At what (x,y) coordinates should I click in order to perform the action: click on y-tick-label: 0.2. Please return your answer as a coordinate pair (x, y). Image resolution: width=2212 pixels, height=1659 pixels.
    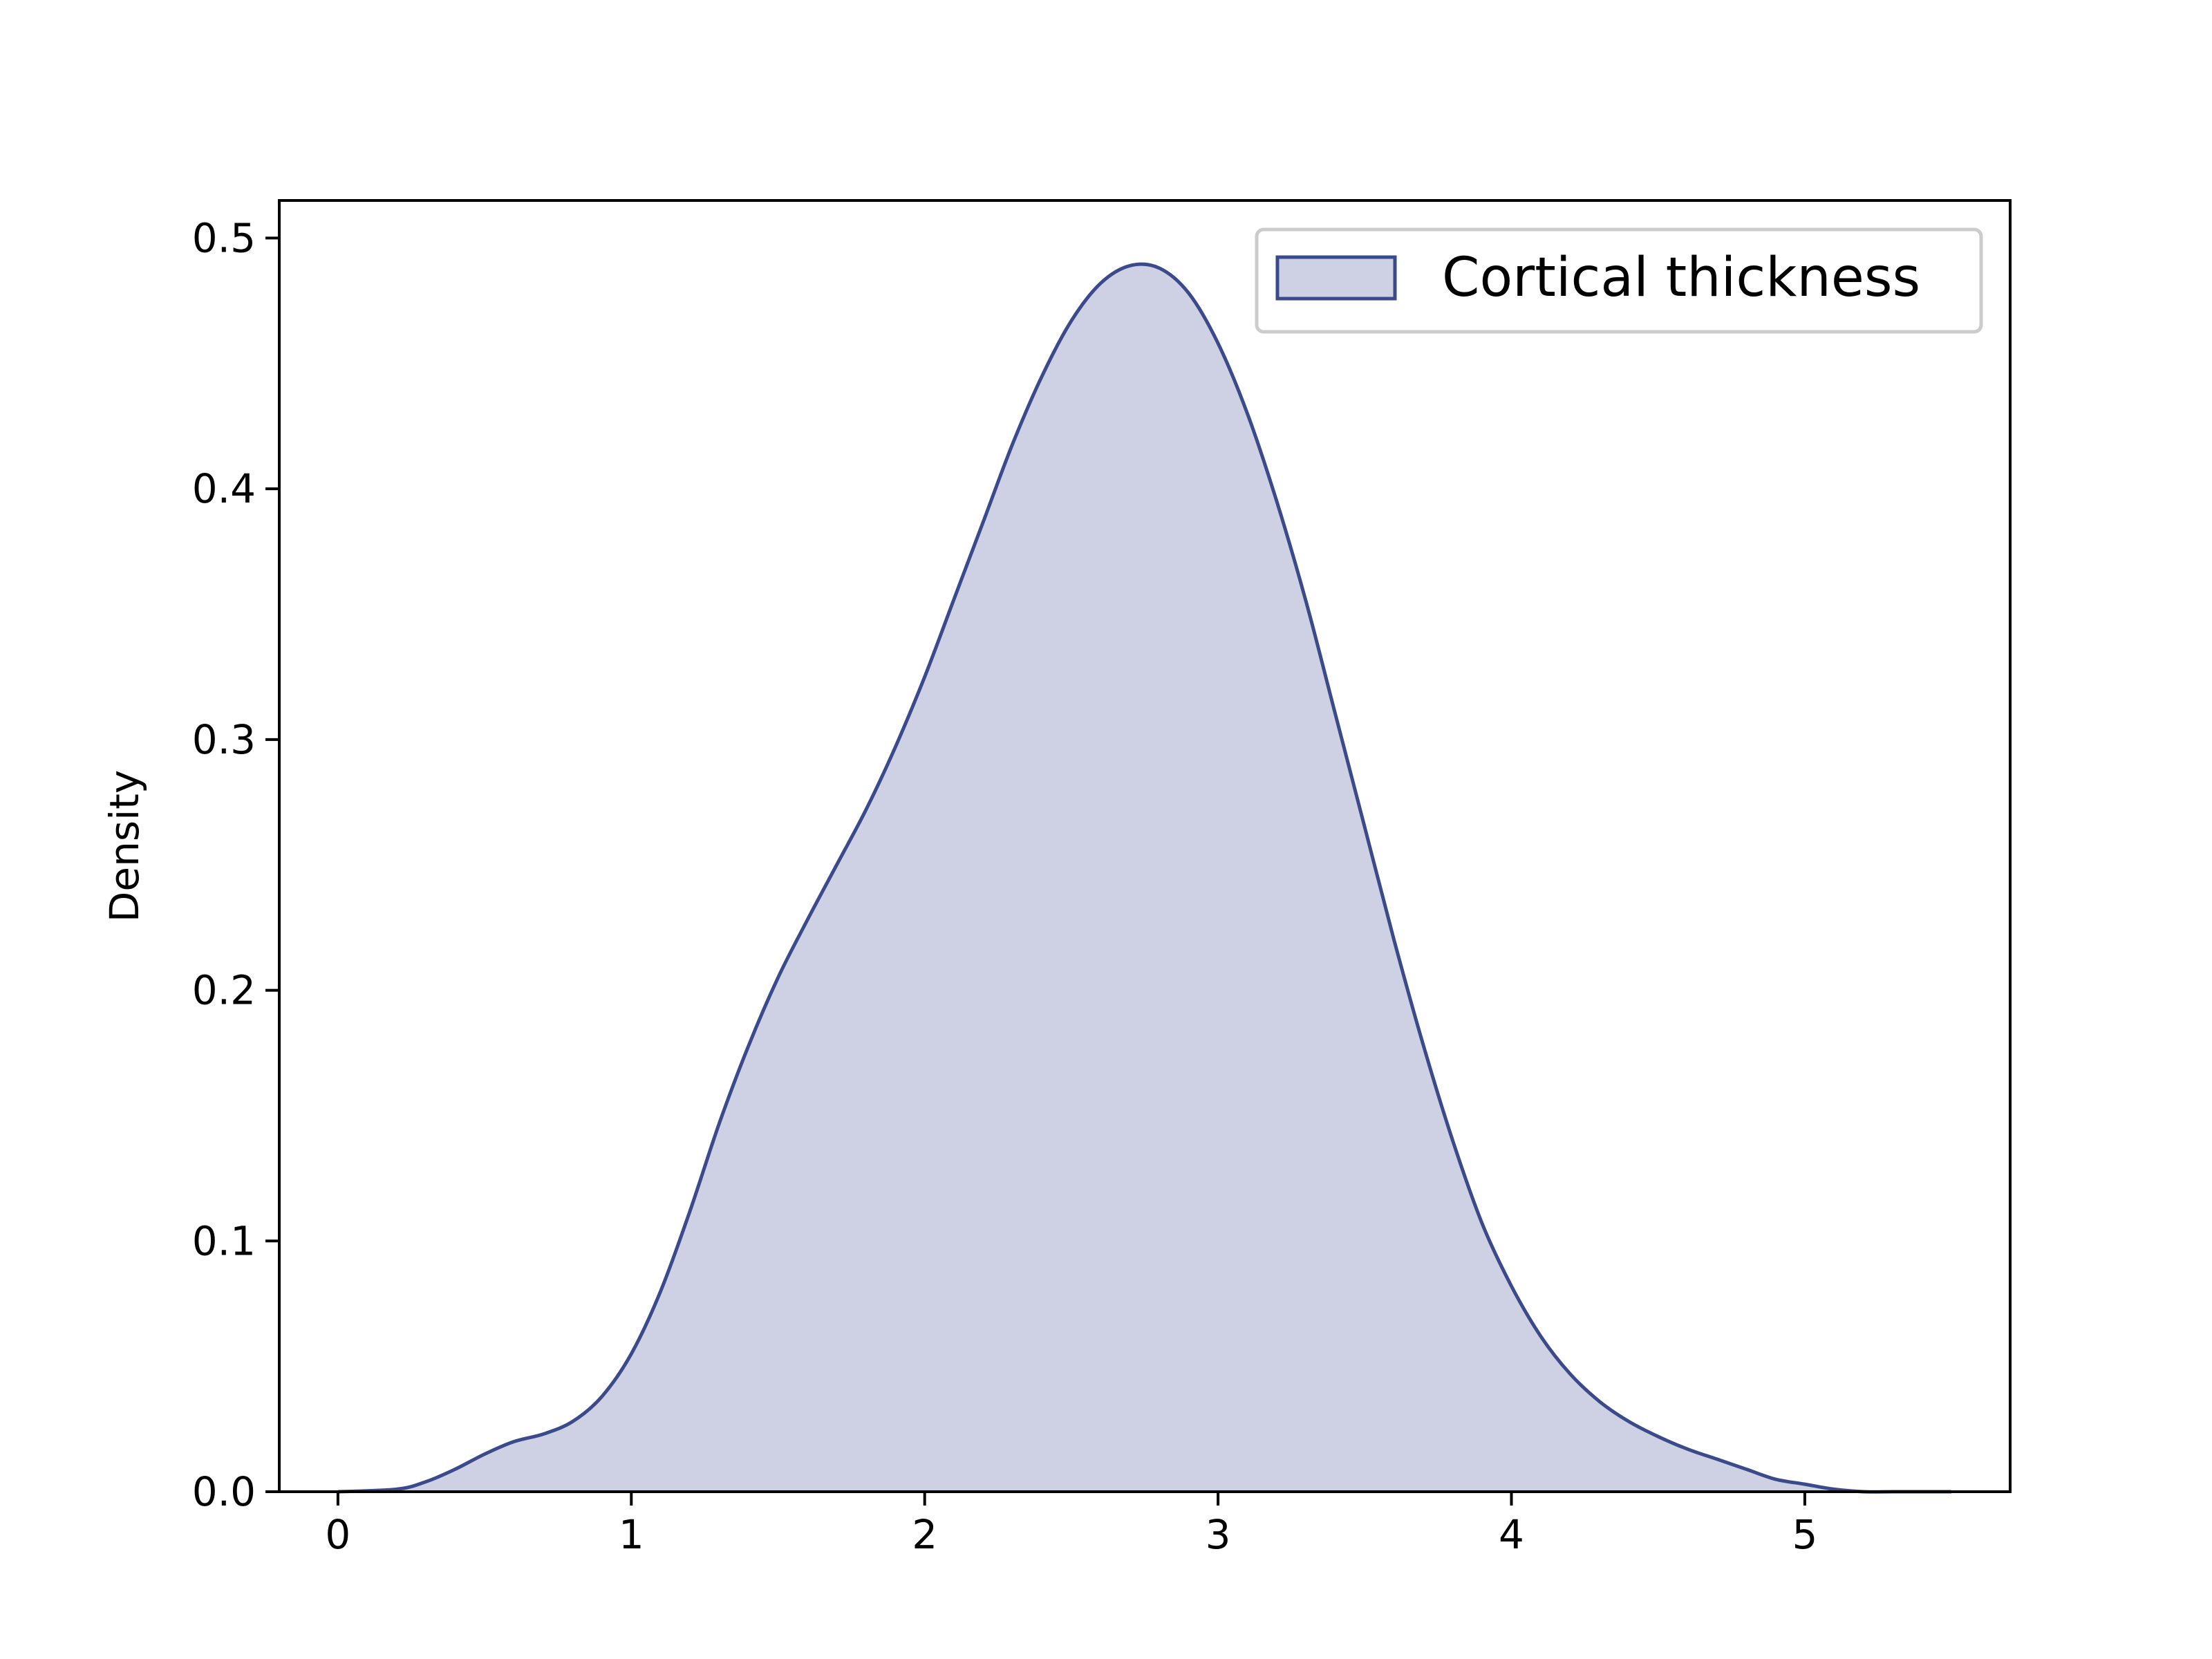
    Looking at the image, I should click on (224, 990).